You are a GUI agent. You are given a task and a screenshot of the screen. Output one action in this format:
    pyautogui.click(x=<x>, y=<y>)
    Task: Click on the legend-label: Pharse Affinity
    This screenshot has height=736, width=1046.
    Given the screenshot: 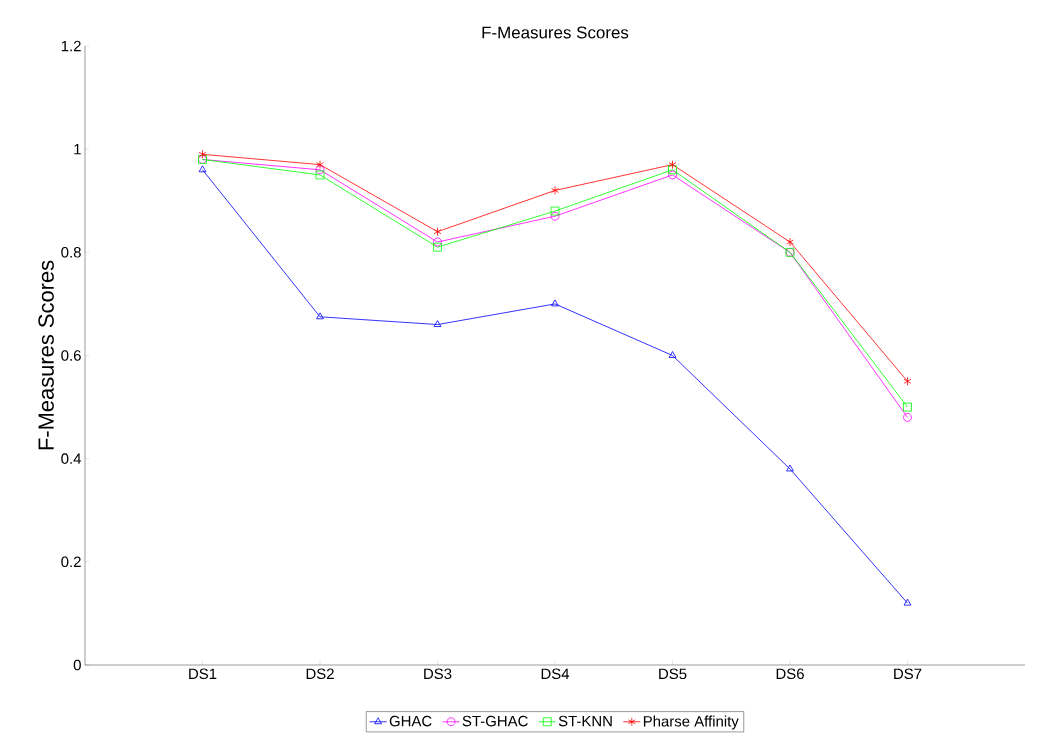 What is the action you would take?
    pyautogui.click(x=691, y=722)
    